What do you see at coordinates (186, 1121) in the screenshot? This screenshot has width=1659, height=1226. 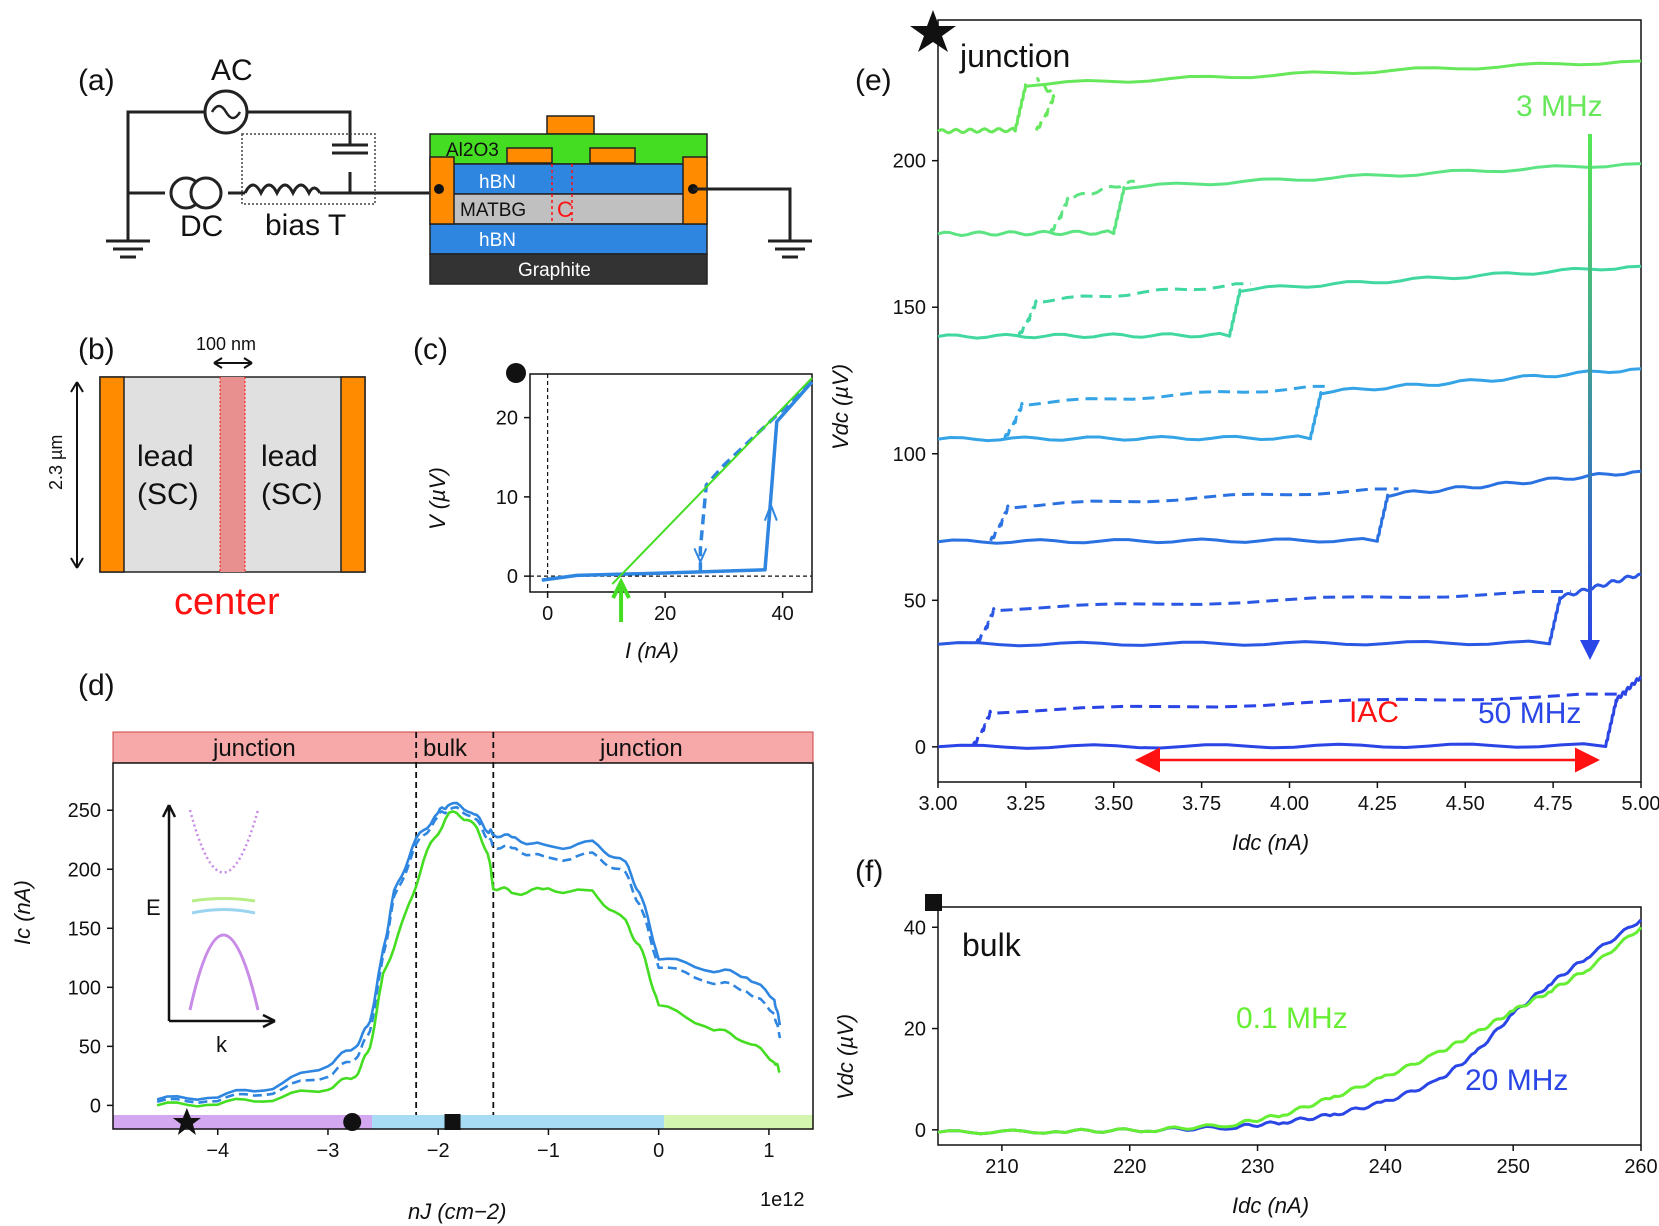 I see `star-position-icon` at bounding box center [186, 1121].